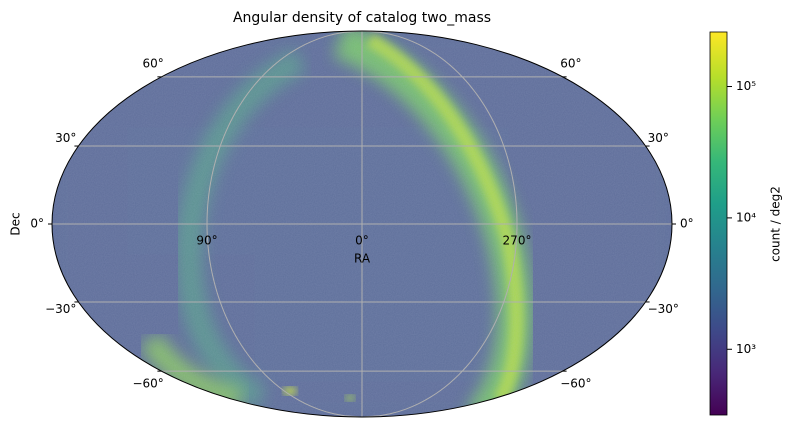  Describe the element at coordinates (362, 259) in the screenshot. I see `x-axis-label: RA` at that location.